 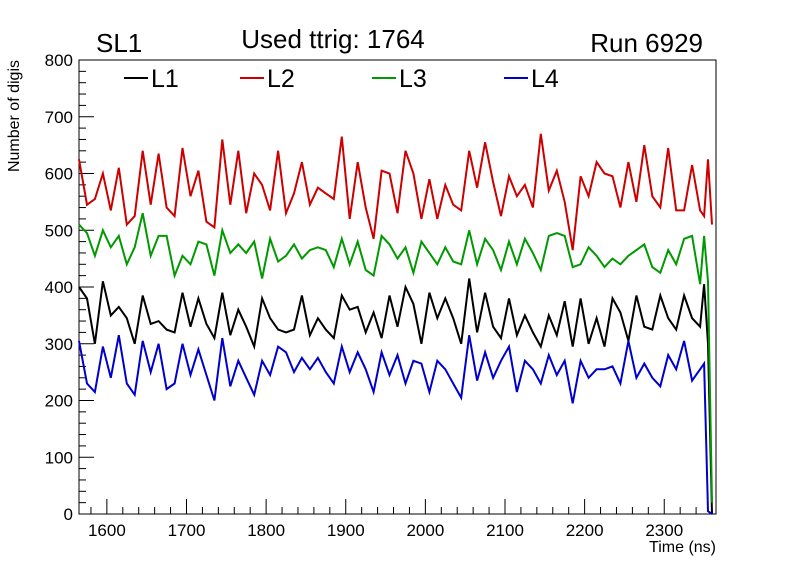 I want to click on legend-label-l3: L3, so click(x=413, y=79).